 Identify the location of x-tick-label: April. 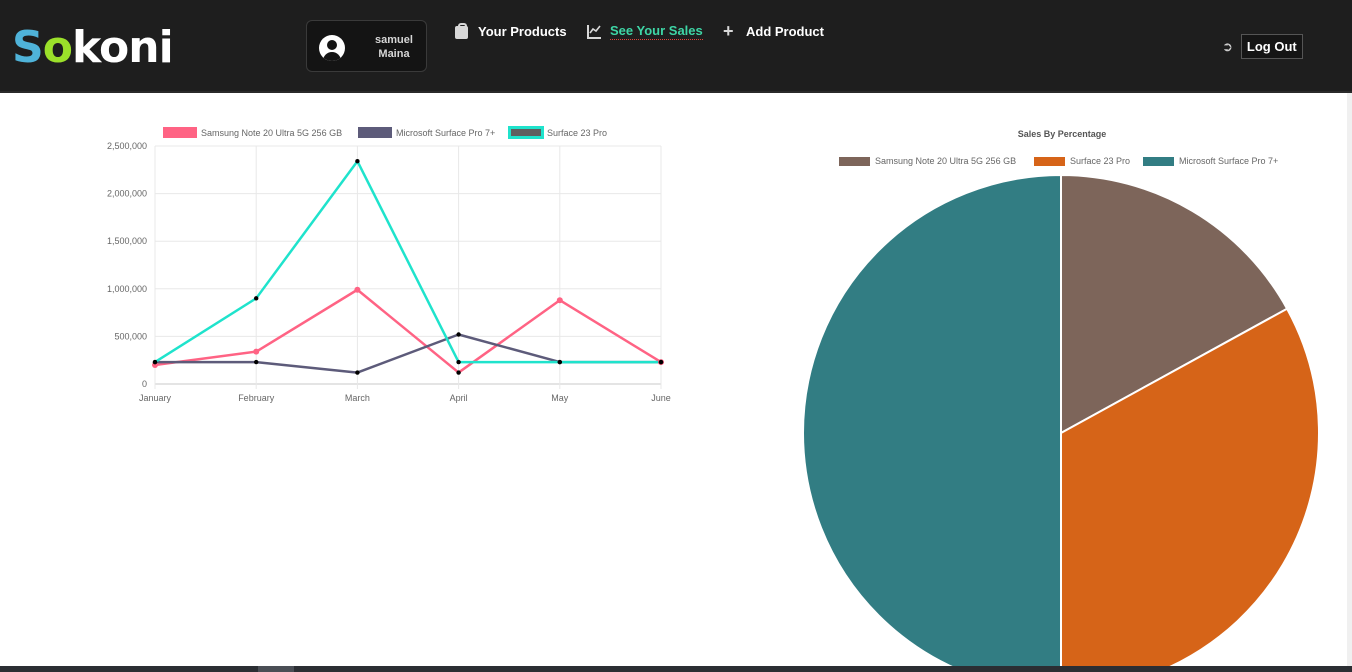
(459, 398).